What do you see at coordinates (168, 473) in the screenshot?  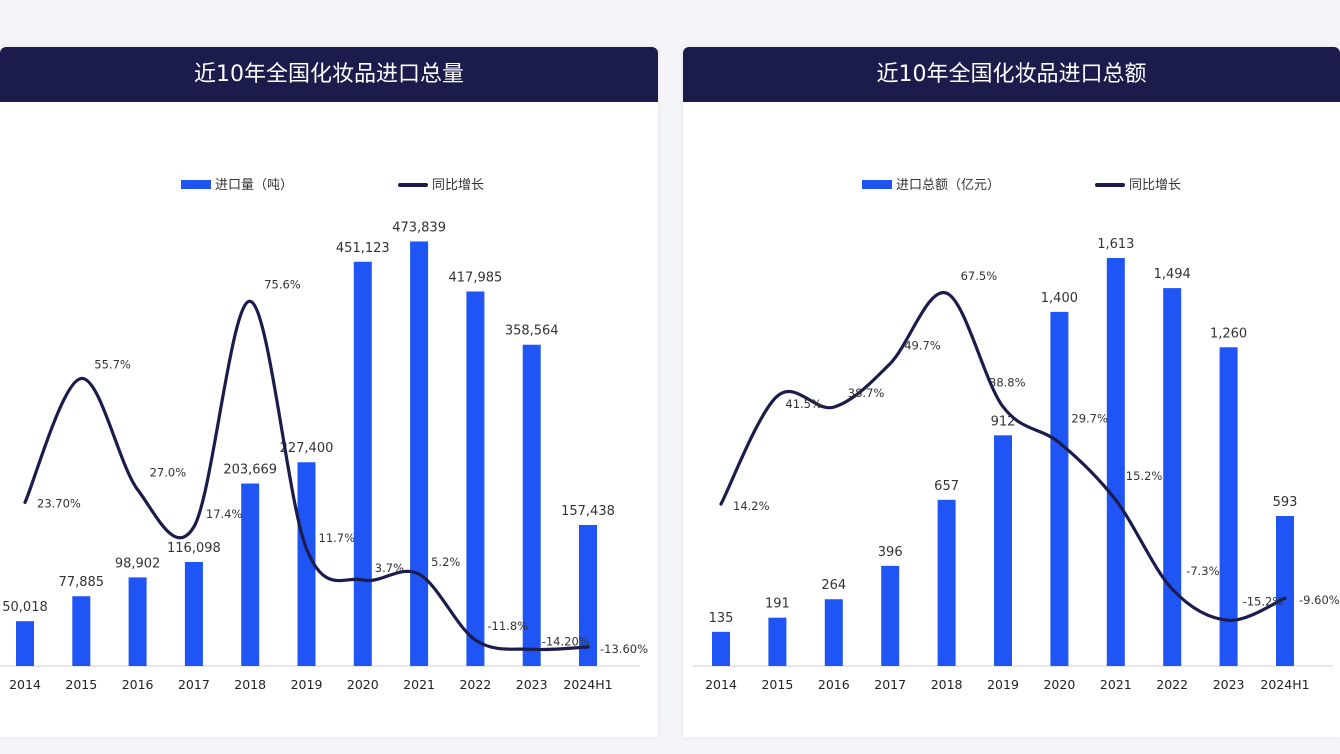 I see `growth-label: 27.0%` at bounding box center [168, 473].